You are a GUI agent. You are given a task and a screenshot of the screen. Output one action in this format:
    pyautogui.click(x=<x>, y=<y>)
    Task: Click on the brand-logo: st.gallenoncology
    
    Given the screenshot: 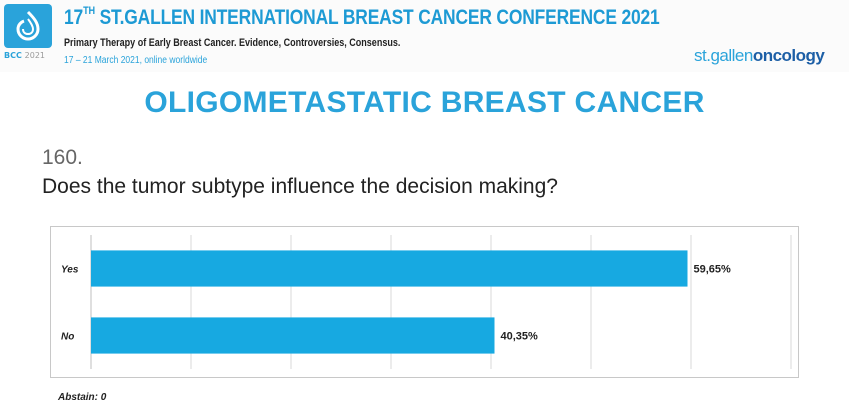 What is the action you would take?
    pyautogui.click(x=759, y=56)
    